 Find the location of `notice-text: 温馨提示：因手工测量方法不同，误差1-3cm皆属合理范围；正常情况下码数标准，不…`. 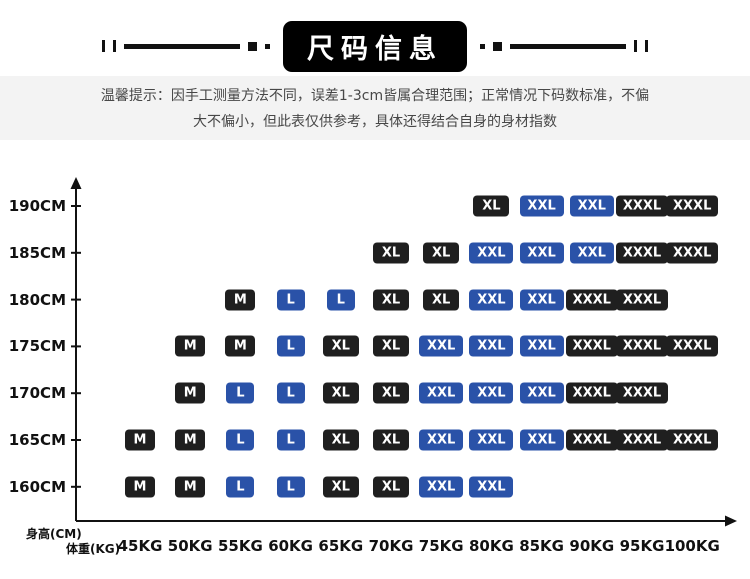

notice-text: 温馨提示：因手工测量方法不同，误差1-3cm皆属合理范围；正常情况下码数标准，不… is located at coordinates (375, 108).